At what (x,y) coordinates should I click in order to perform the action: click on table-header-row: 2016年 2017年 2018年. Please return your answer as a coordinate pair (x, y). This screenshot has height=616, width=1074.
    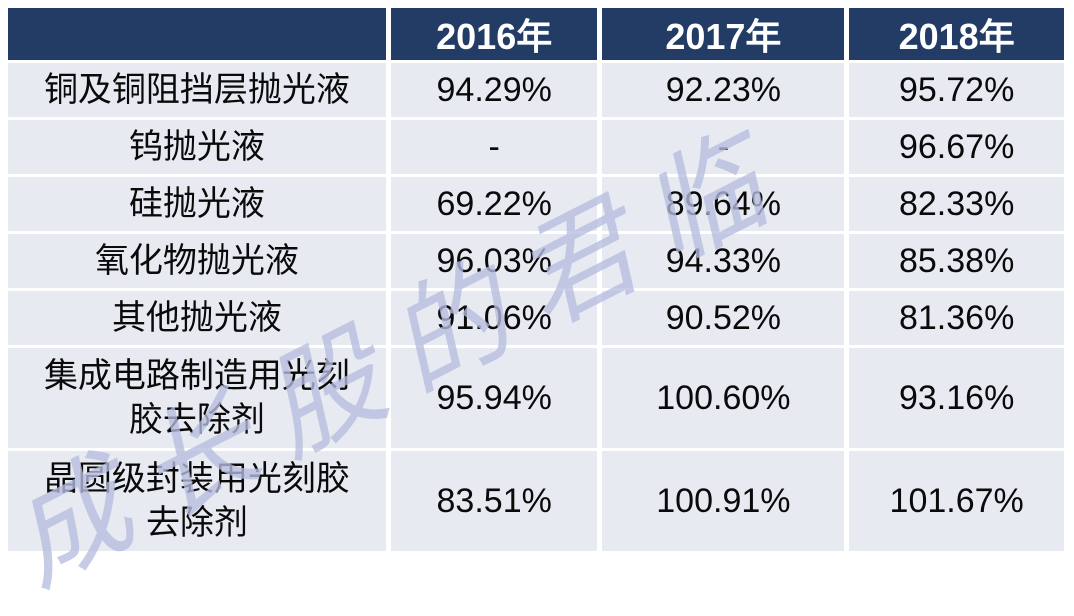
    Looking at the image, I should click on (536, 34).